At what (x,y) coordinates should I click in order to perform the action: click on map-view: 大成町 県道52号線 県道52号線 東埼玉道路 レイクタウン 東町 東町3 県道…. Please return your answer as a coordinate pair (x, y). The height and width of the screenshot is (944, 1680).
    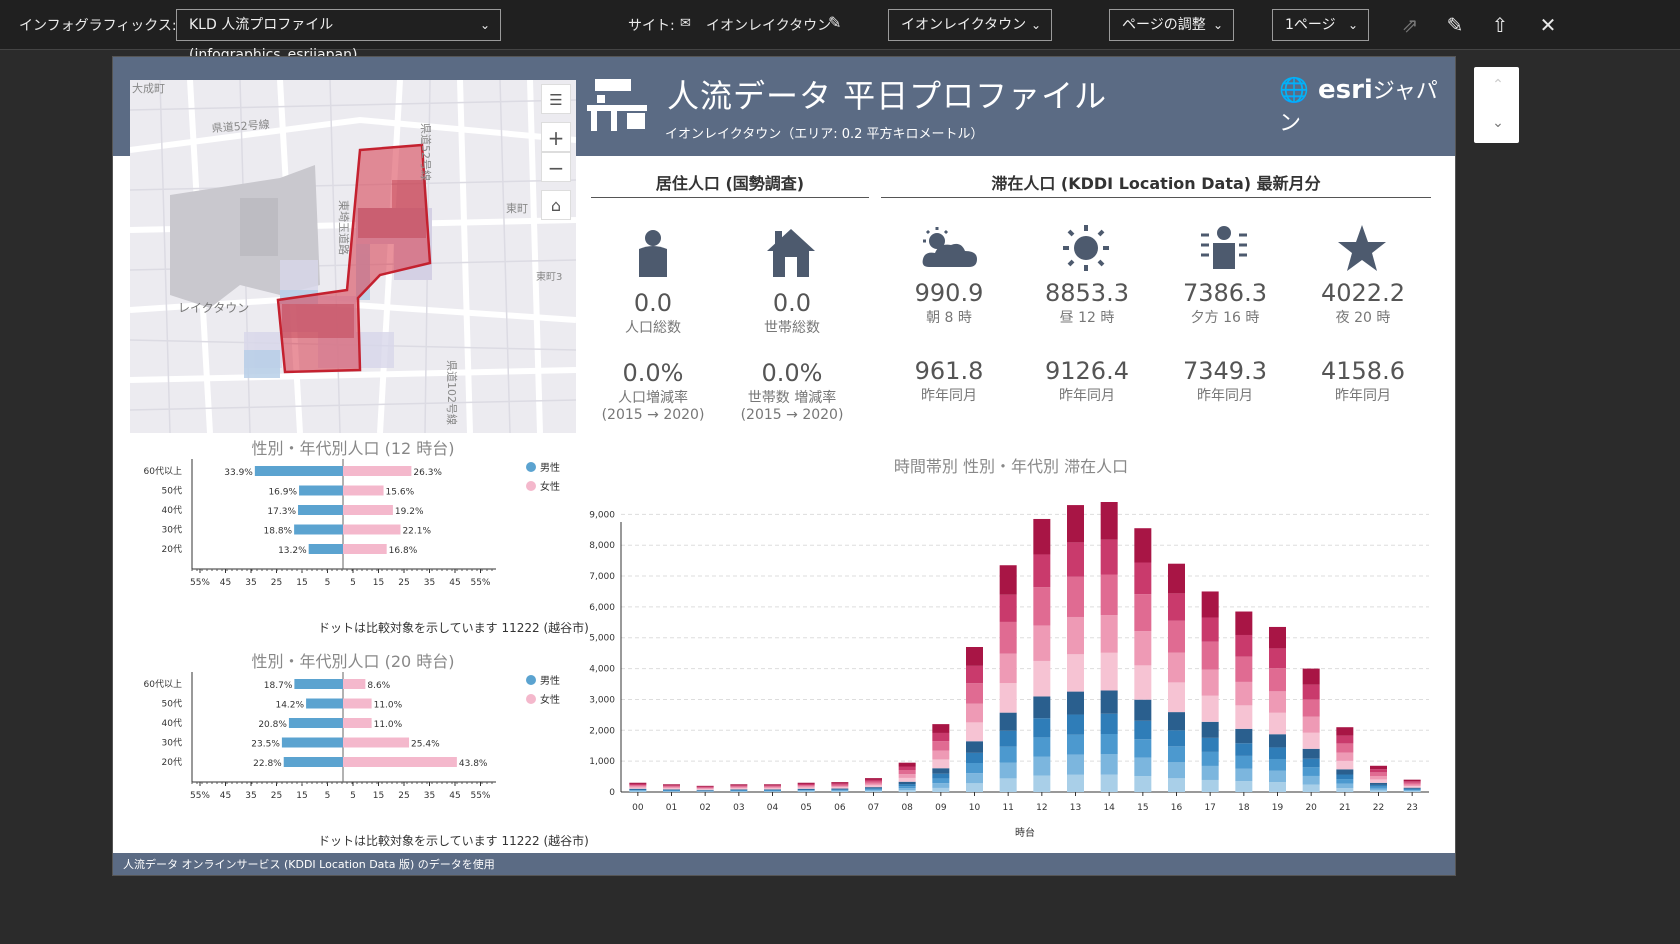
    Looking at the image, I should click on (353, 256).